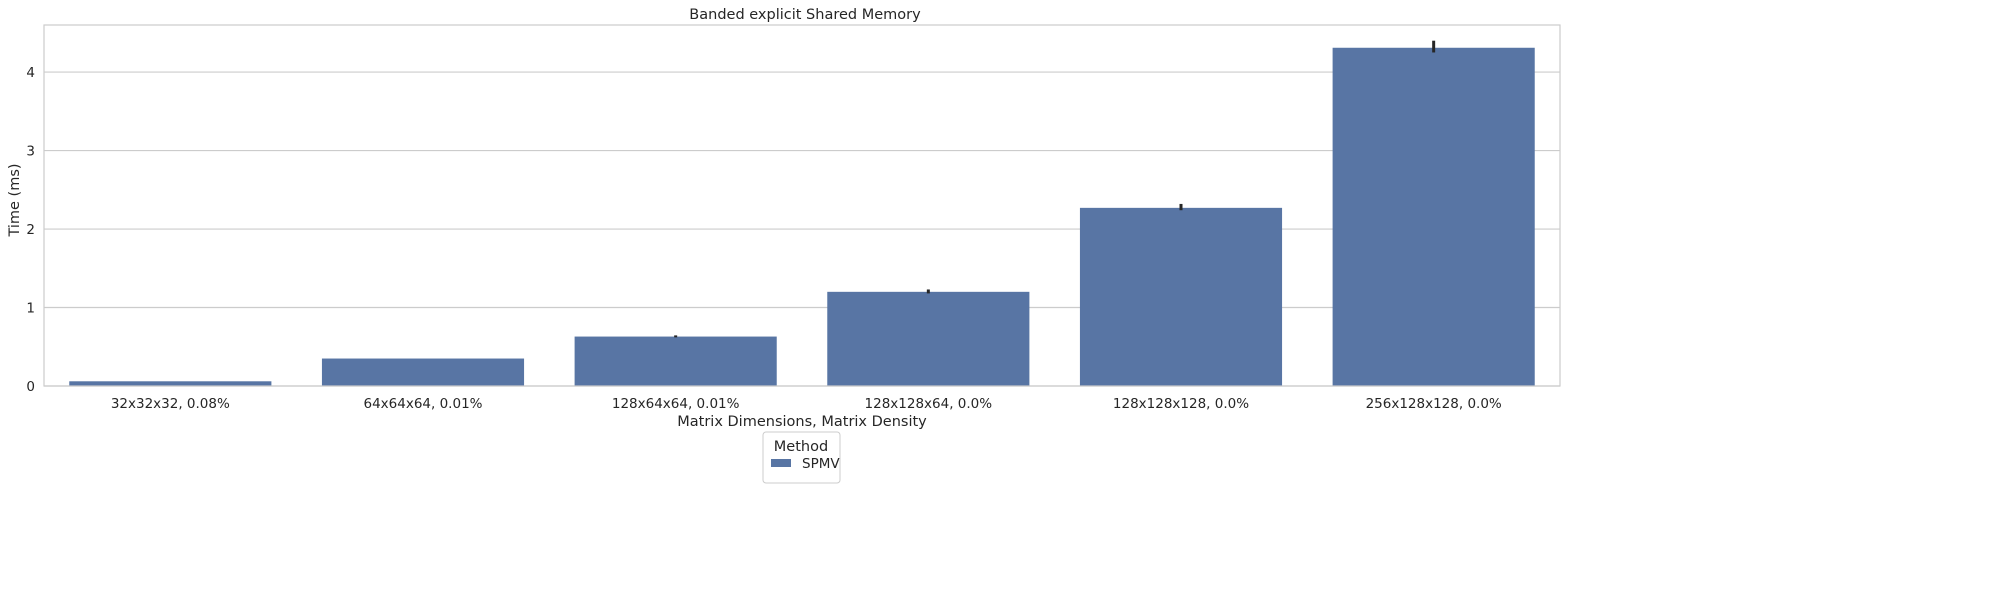 This screenshot has height=614, width=2004. I want to click on y-axis-label: Time (ms), so click(15, 200).